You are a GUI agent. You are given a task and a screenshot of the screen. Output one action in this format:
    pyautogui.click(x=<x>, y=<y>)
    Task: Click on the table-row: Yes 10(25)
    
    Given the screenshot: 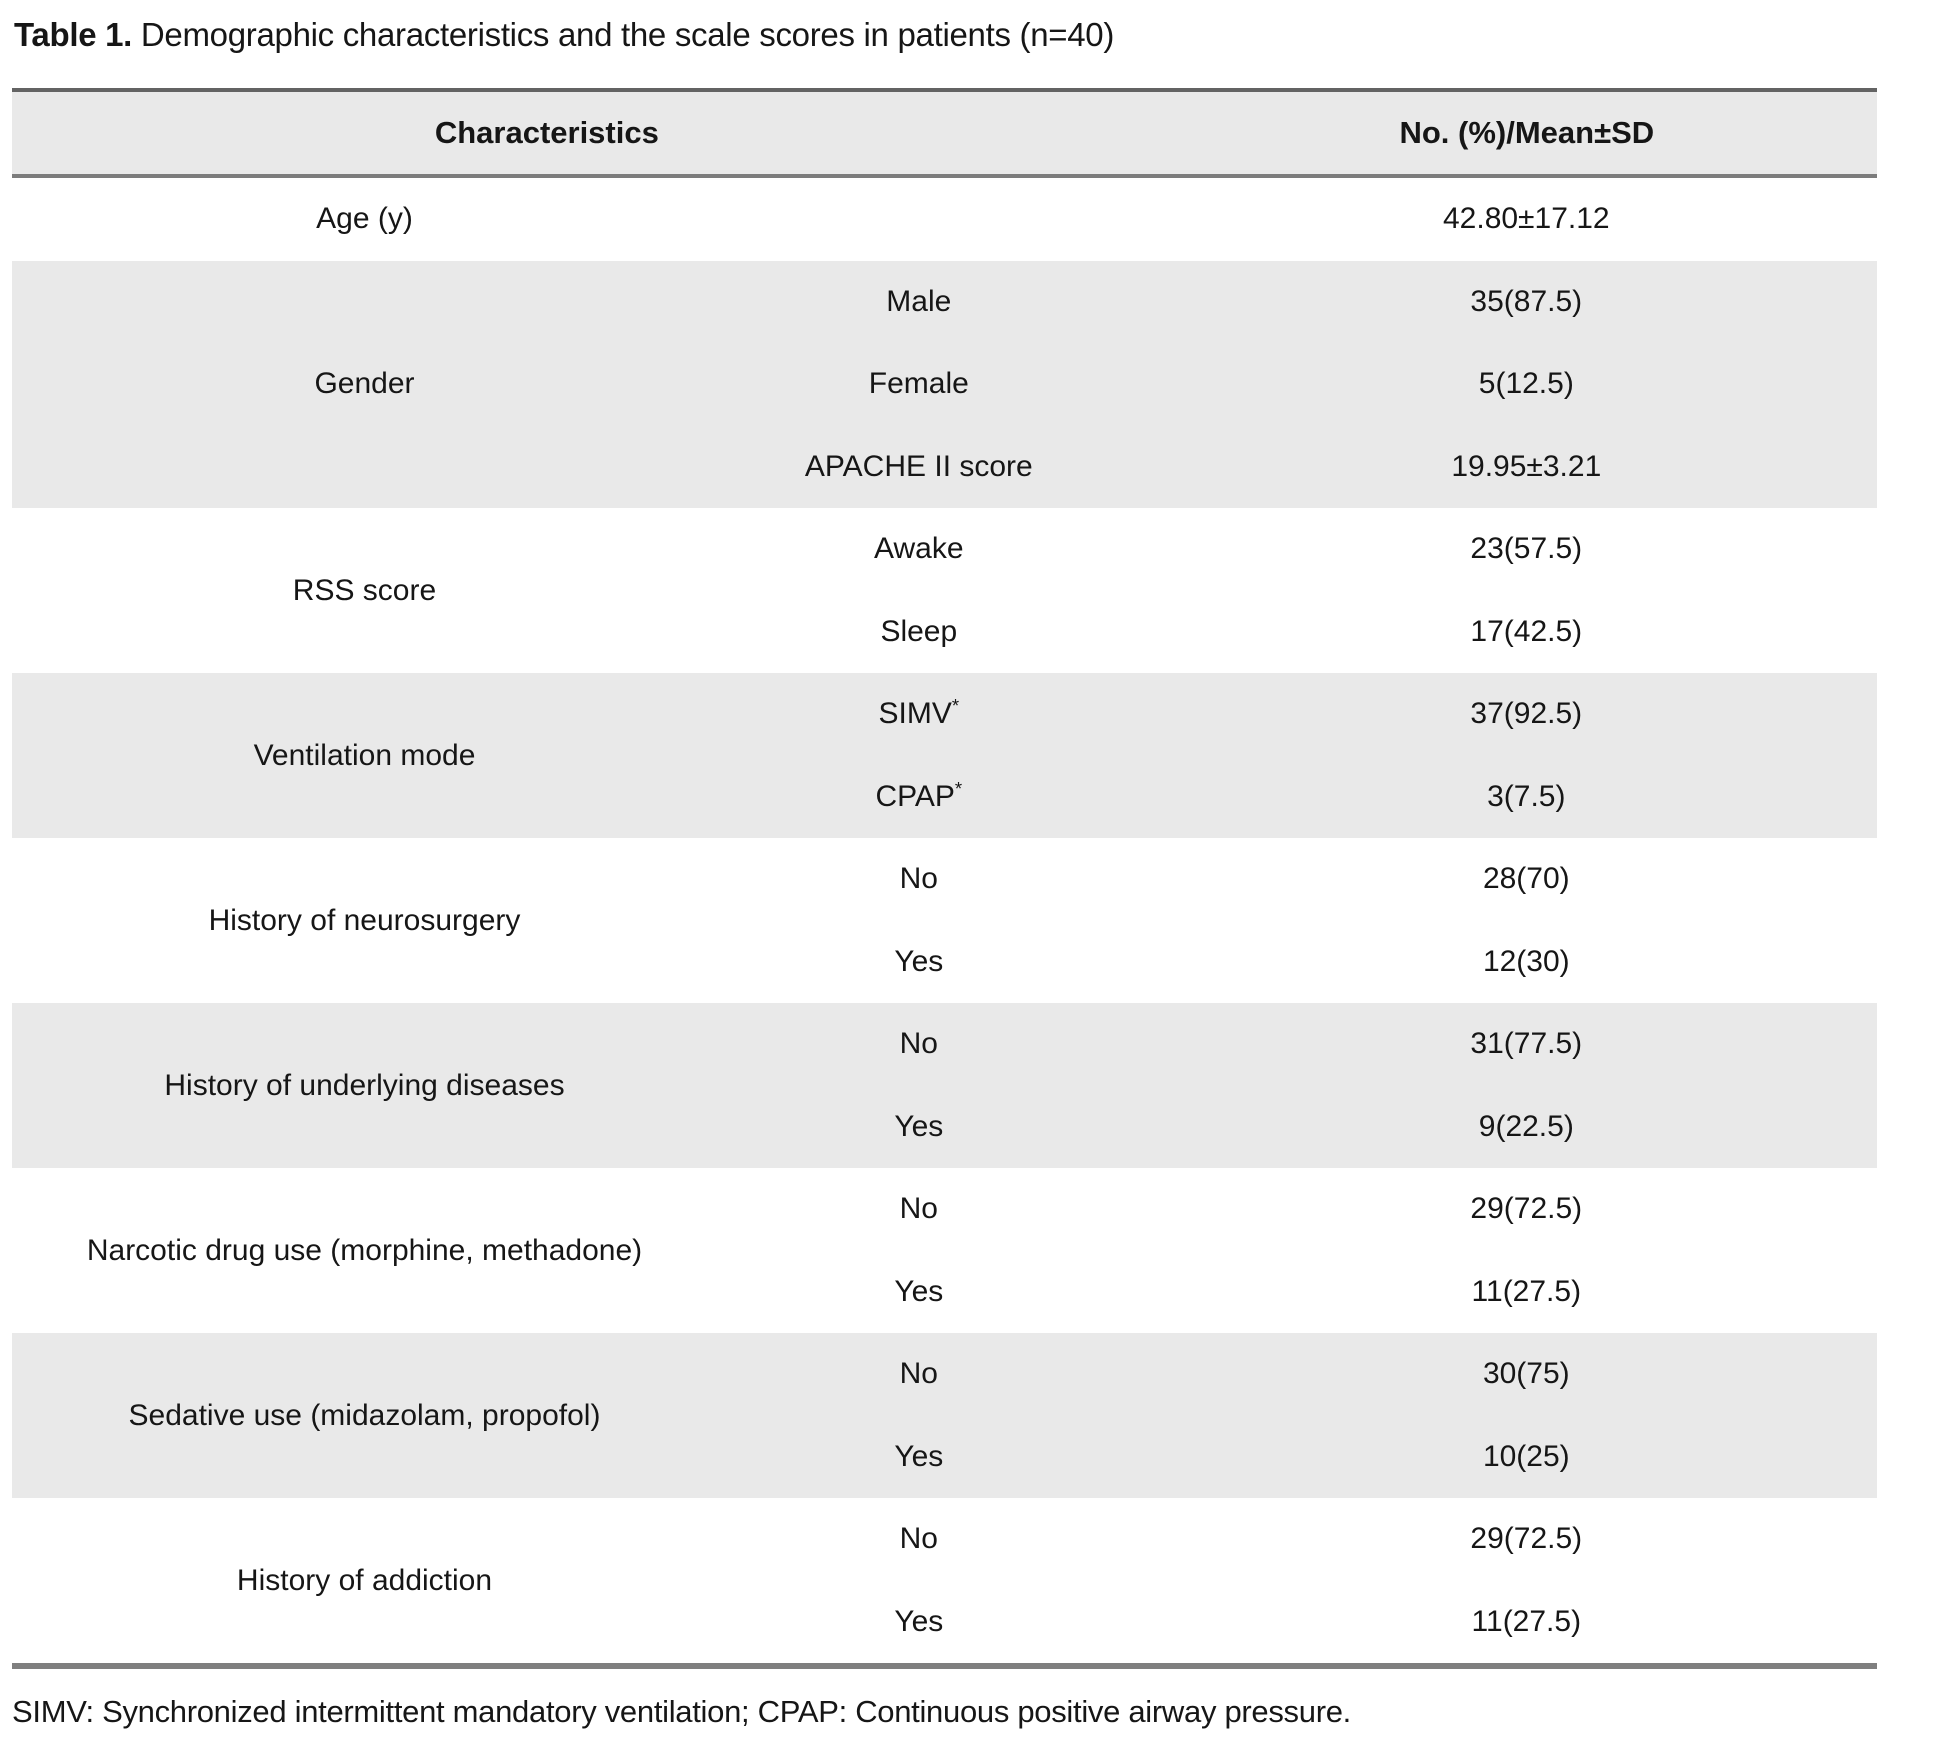 What is the action you would take?
    pyautogui.click(x=1297, y=1457)
    